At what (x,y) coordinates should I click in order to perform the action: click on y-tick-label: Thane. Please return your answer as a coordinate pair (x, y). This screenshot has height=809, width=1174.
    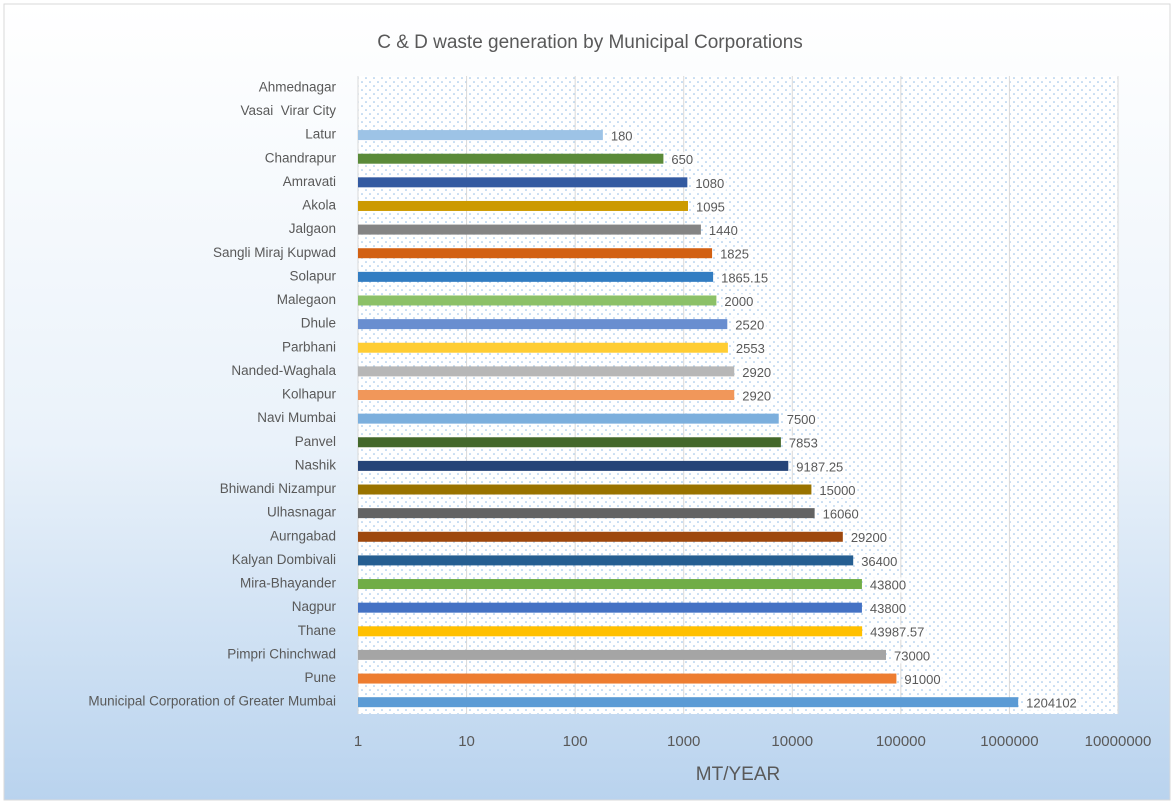
    Looking at the image, I should click on (317, 630).